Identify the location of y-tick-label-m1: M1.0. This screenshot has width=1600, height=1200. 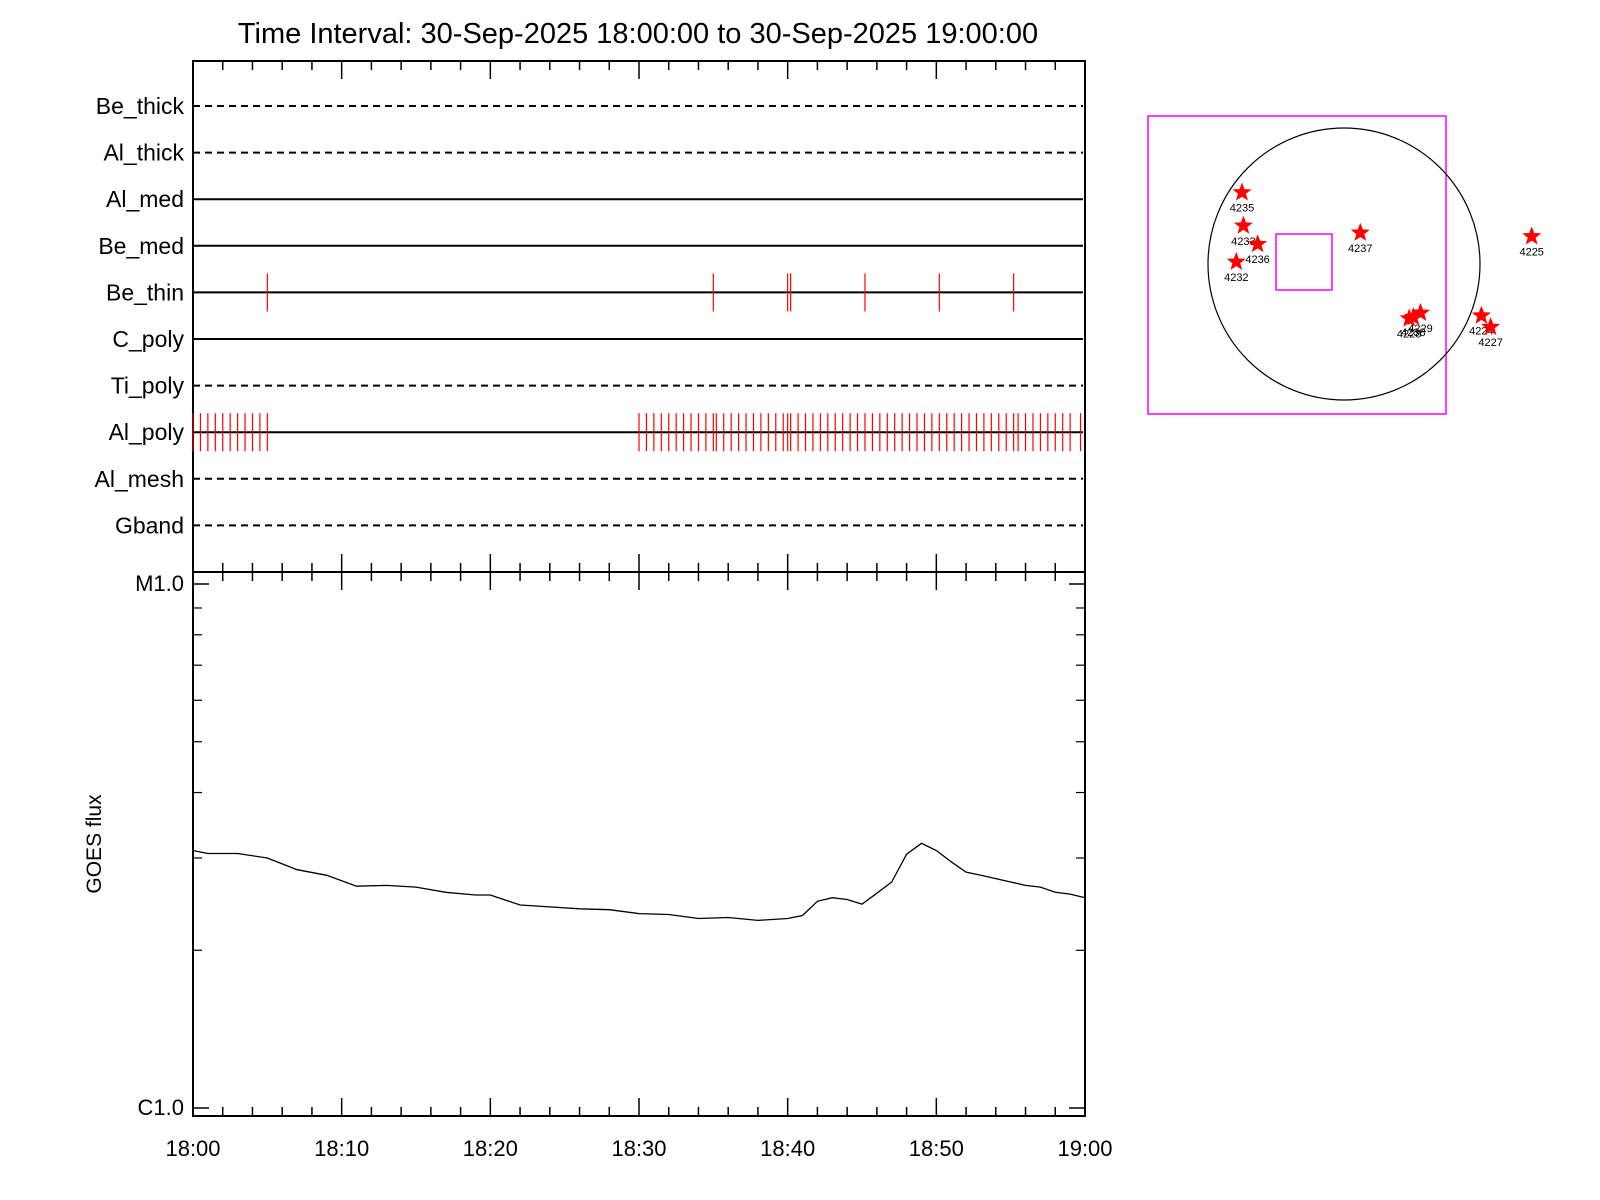
(159, 583).